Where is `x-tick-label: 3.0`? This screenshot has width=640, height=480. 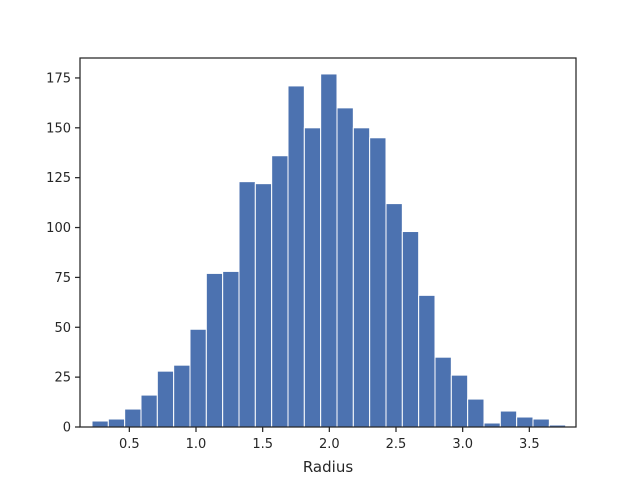 x-tick-label: 3.0 is located at coordinates (462, 444).